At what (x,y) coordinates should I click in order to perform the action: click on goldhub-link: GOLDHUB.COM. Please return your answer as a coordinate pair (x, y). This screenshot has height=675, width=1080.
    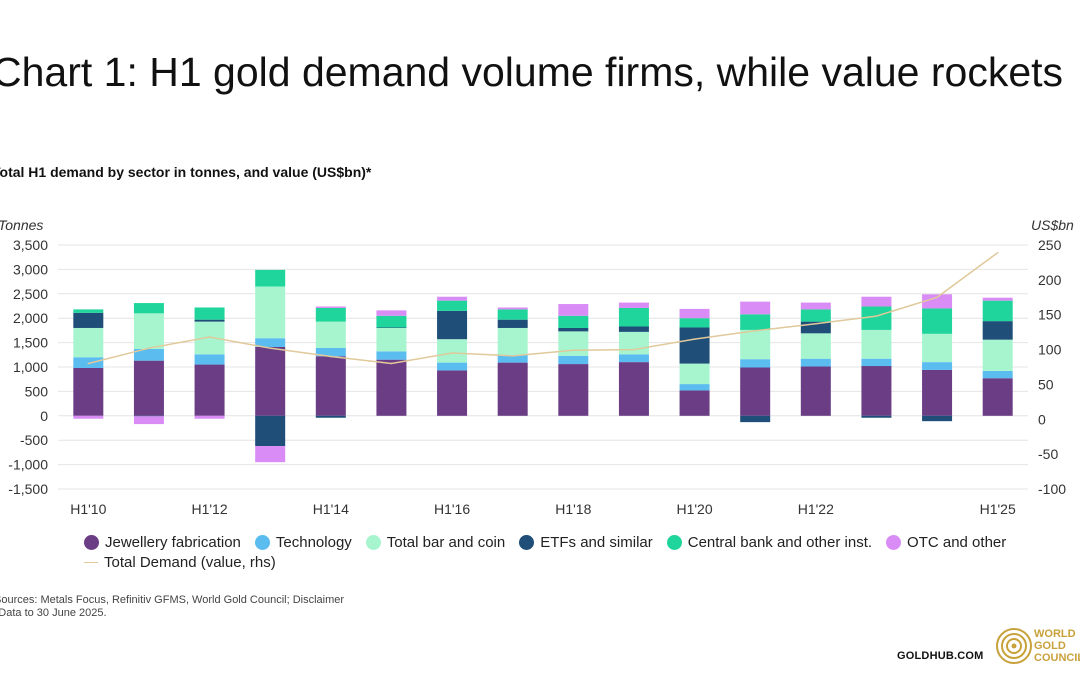
    Looking at the image, I should click on (940, 656).